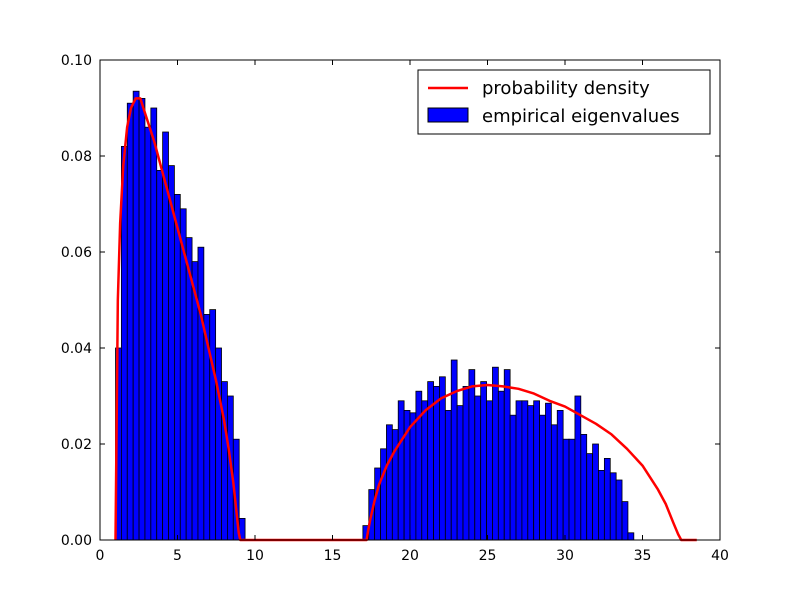 This screenshot has height=600, width=800. Describe the element at coordinates (100, 556) in the screenshot. I see `x-tick-label: 0` at that location.